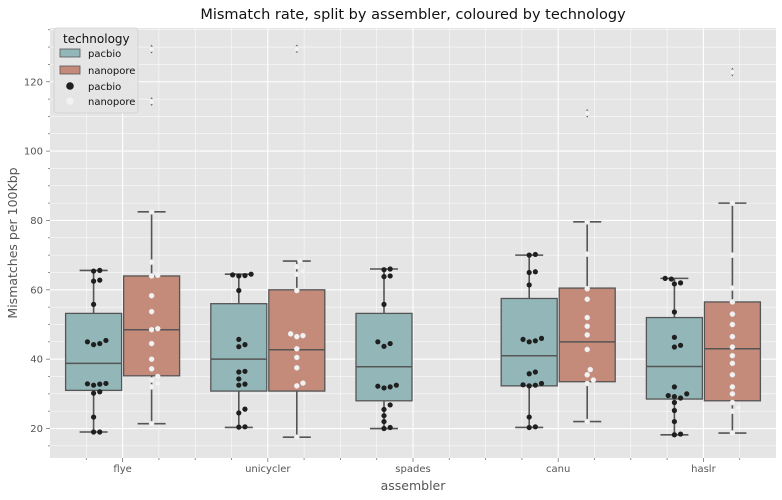 This screenshot has width=782, height=500. What do you see at coordinates (111, 102) in the screenshot?
I see `legend-label-nanopore-point: nanopore` at bounding box center [111, 102].